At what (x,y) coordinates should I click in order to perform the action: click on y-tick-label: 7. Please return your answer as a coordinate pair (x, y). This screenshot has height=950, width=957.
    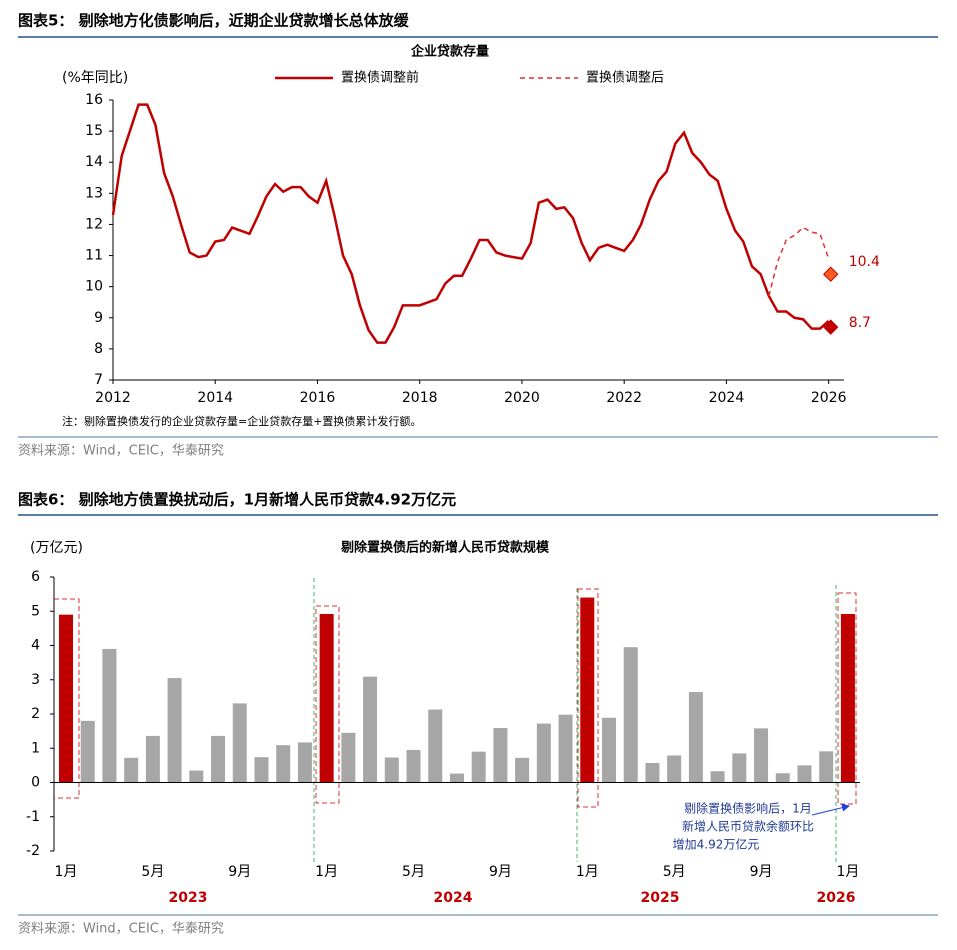
    Looking at the image, I should click on (98, 380).